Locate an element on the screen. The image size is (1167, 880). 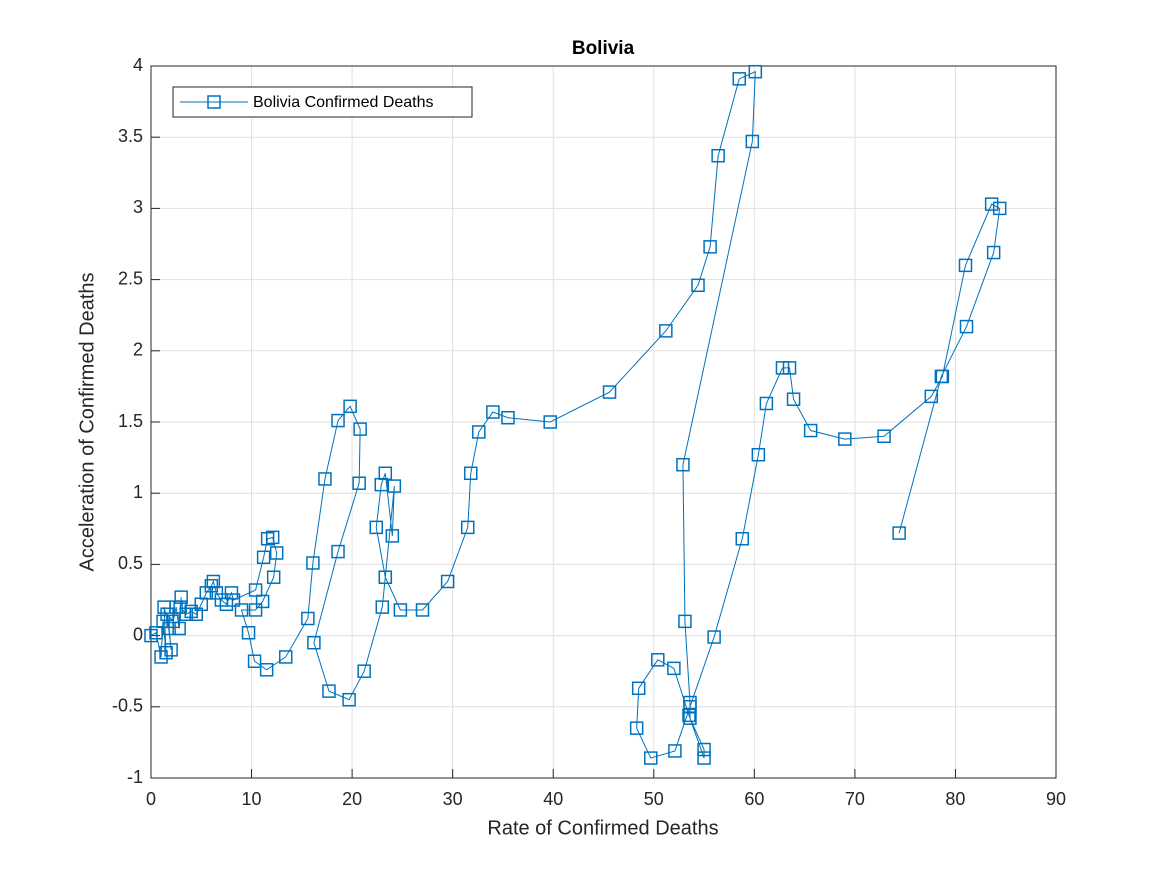
y-tick-label: 0 is located at coordinates (138, 634).